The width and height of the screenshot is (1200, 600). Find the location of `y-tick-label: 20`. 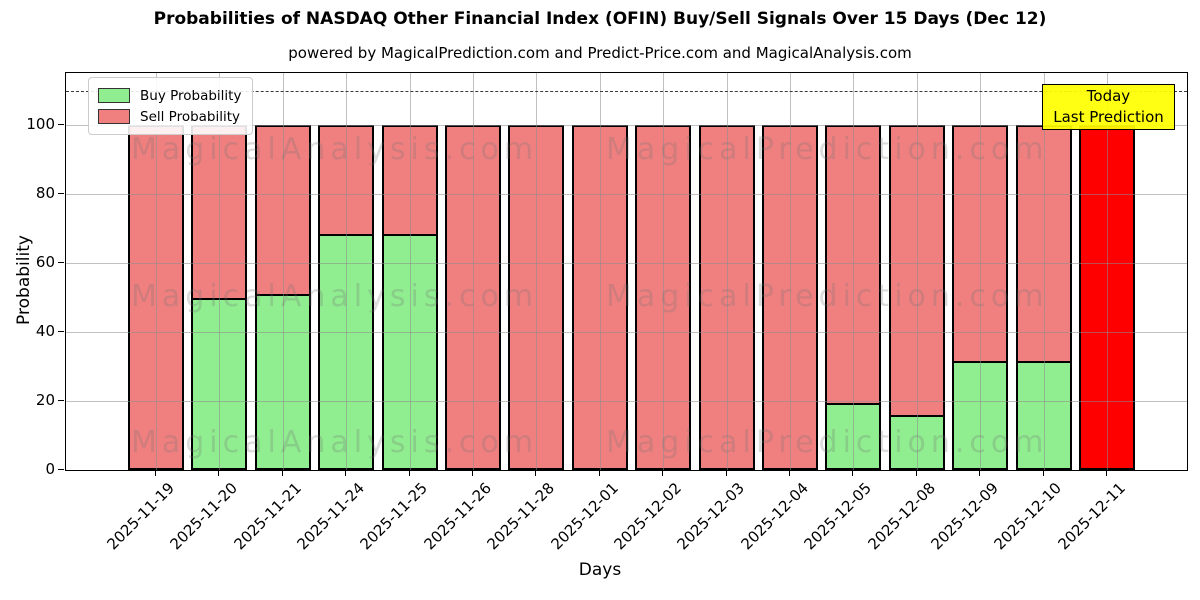

y-tick-label: 20 is located at coordinates (45, 400).